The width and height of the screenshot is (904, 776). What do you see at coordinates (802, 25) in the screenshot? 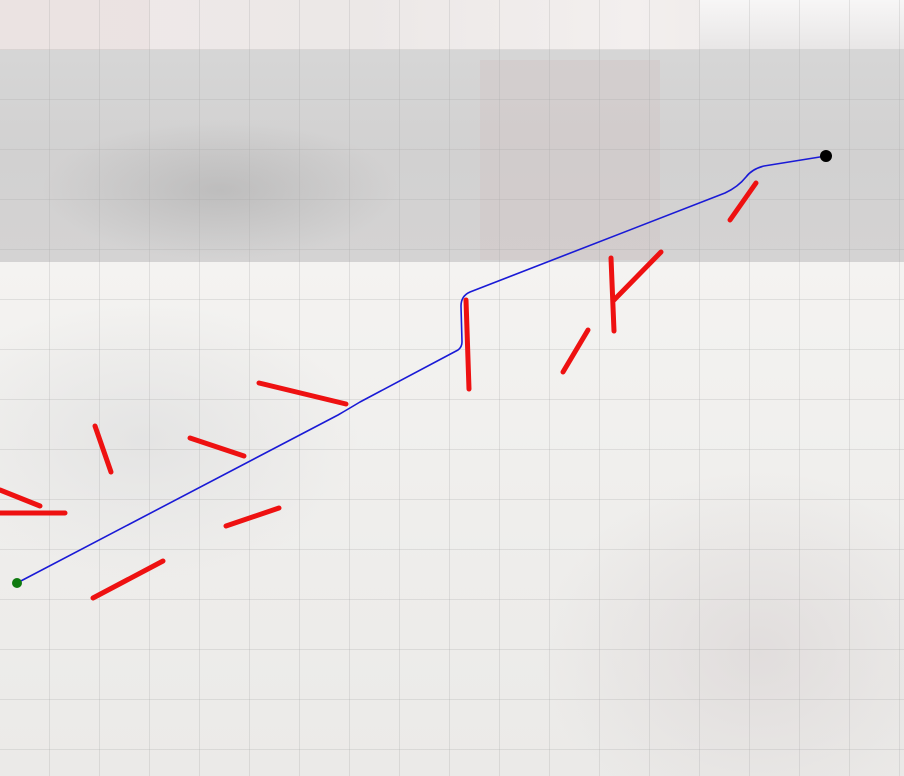
I see `background-photo-top-right` at bounding box center [802, 25].